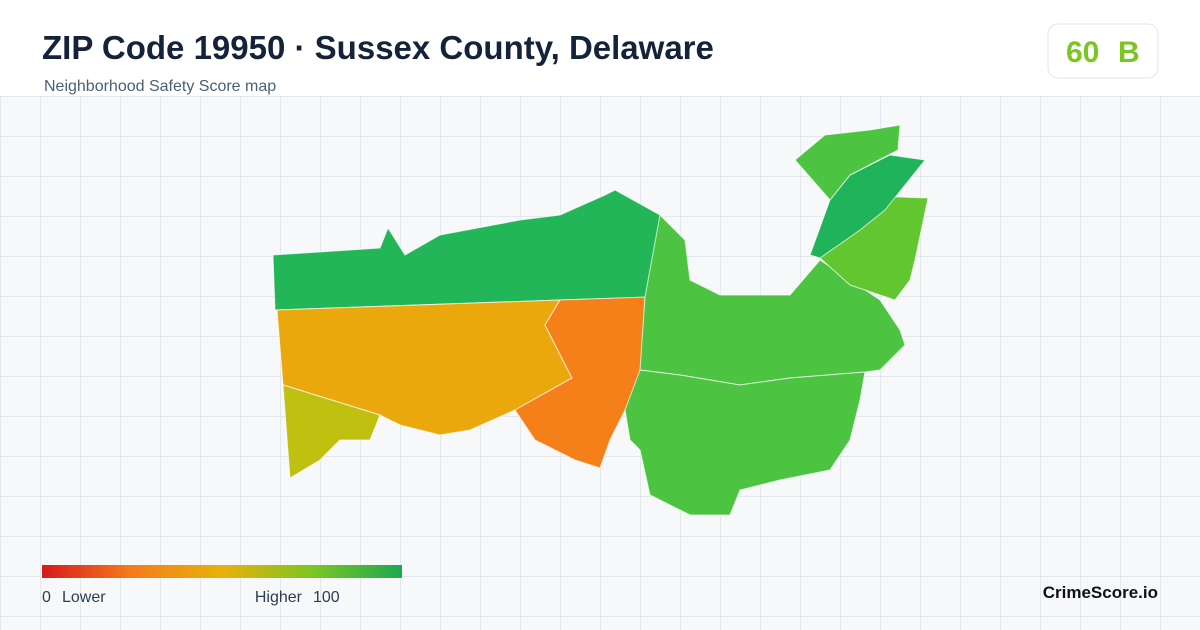  Describe the element at coordinates (46, 597) in the screenshot. I see `legend-min: 0` at that location.